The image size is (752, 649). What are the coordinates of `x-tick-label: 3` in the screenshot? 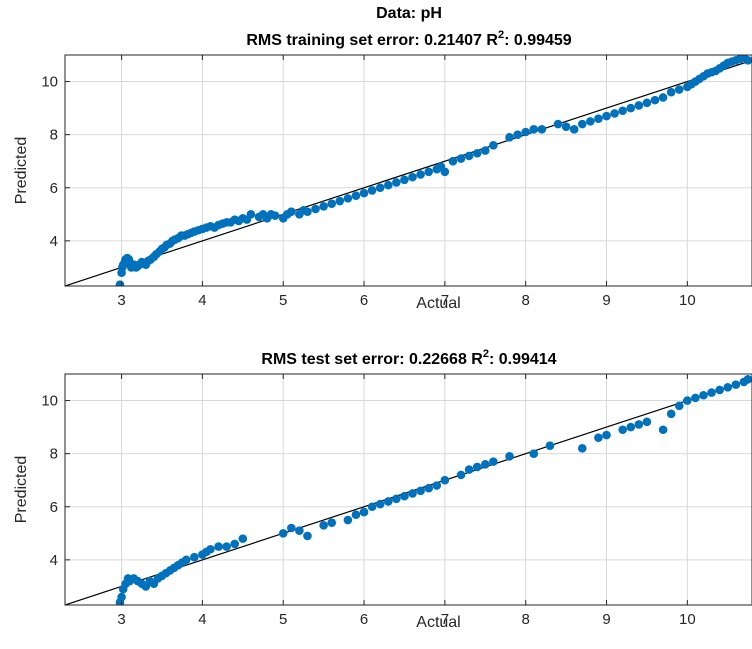 It's located at (121, 300).